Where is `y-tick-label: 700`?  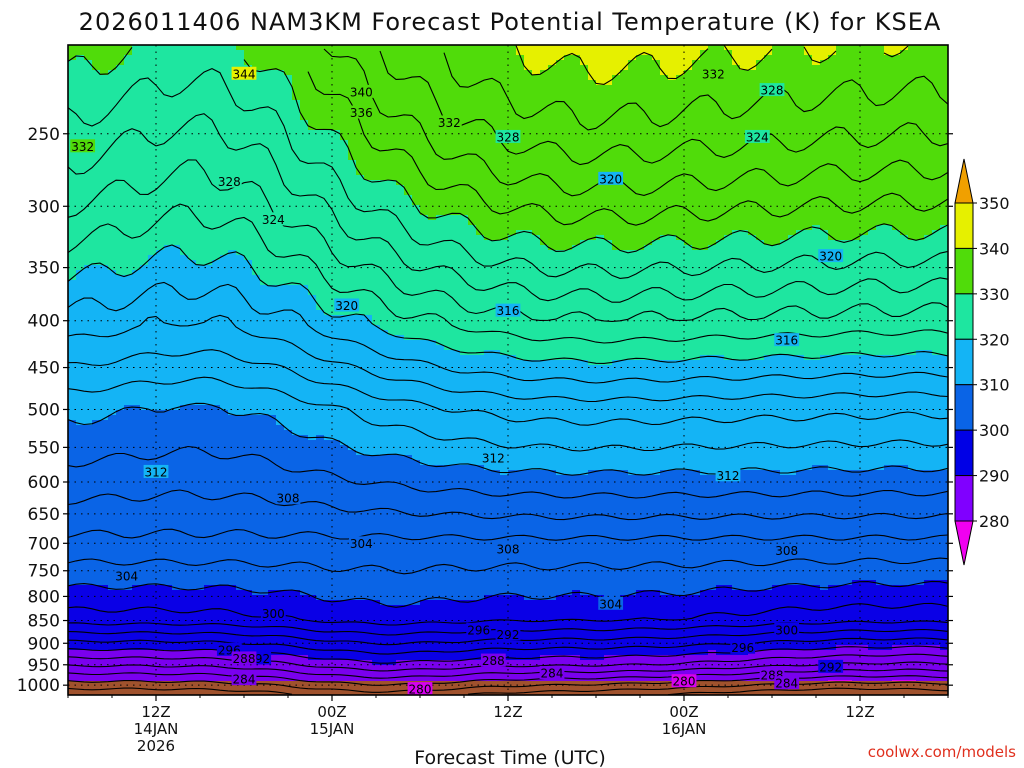 y-tick-label: 700 is located at coordinates (44, 544).